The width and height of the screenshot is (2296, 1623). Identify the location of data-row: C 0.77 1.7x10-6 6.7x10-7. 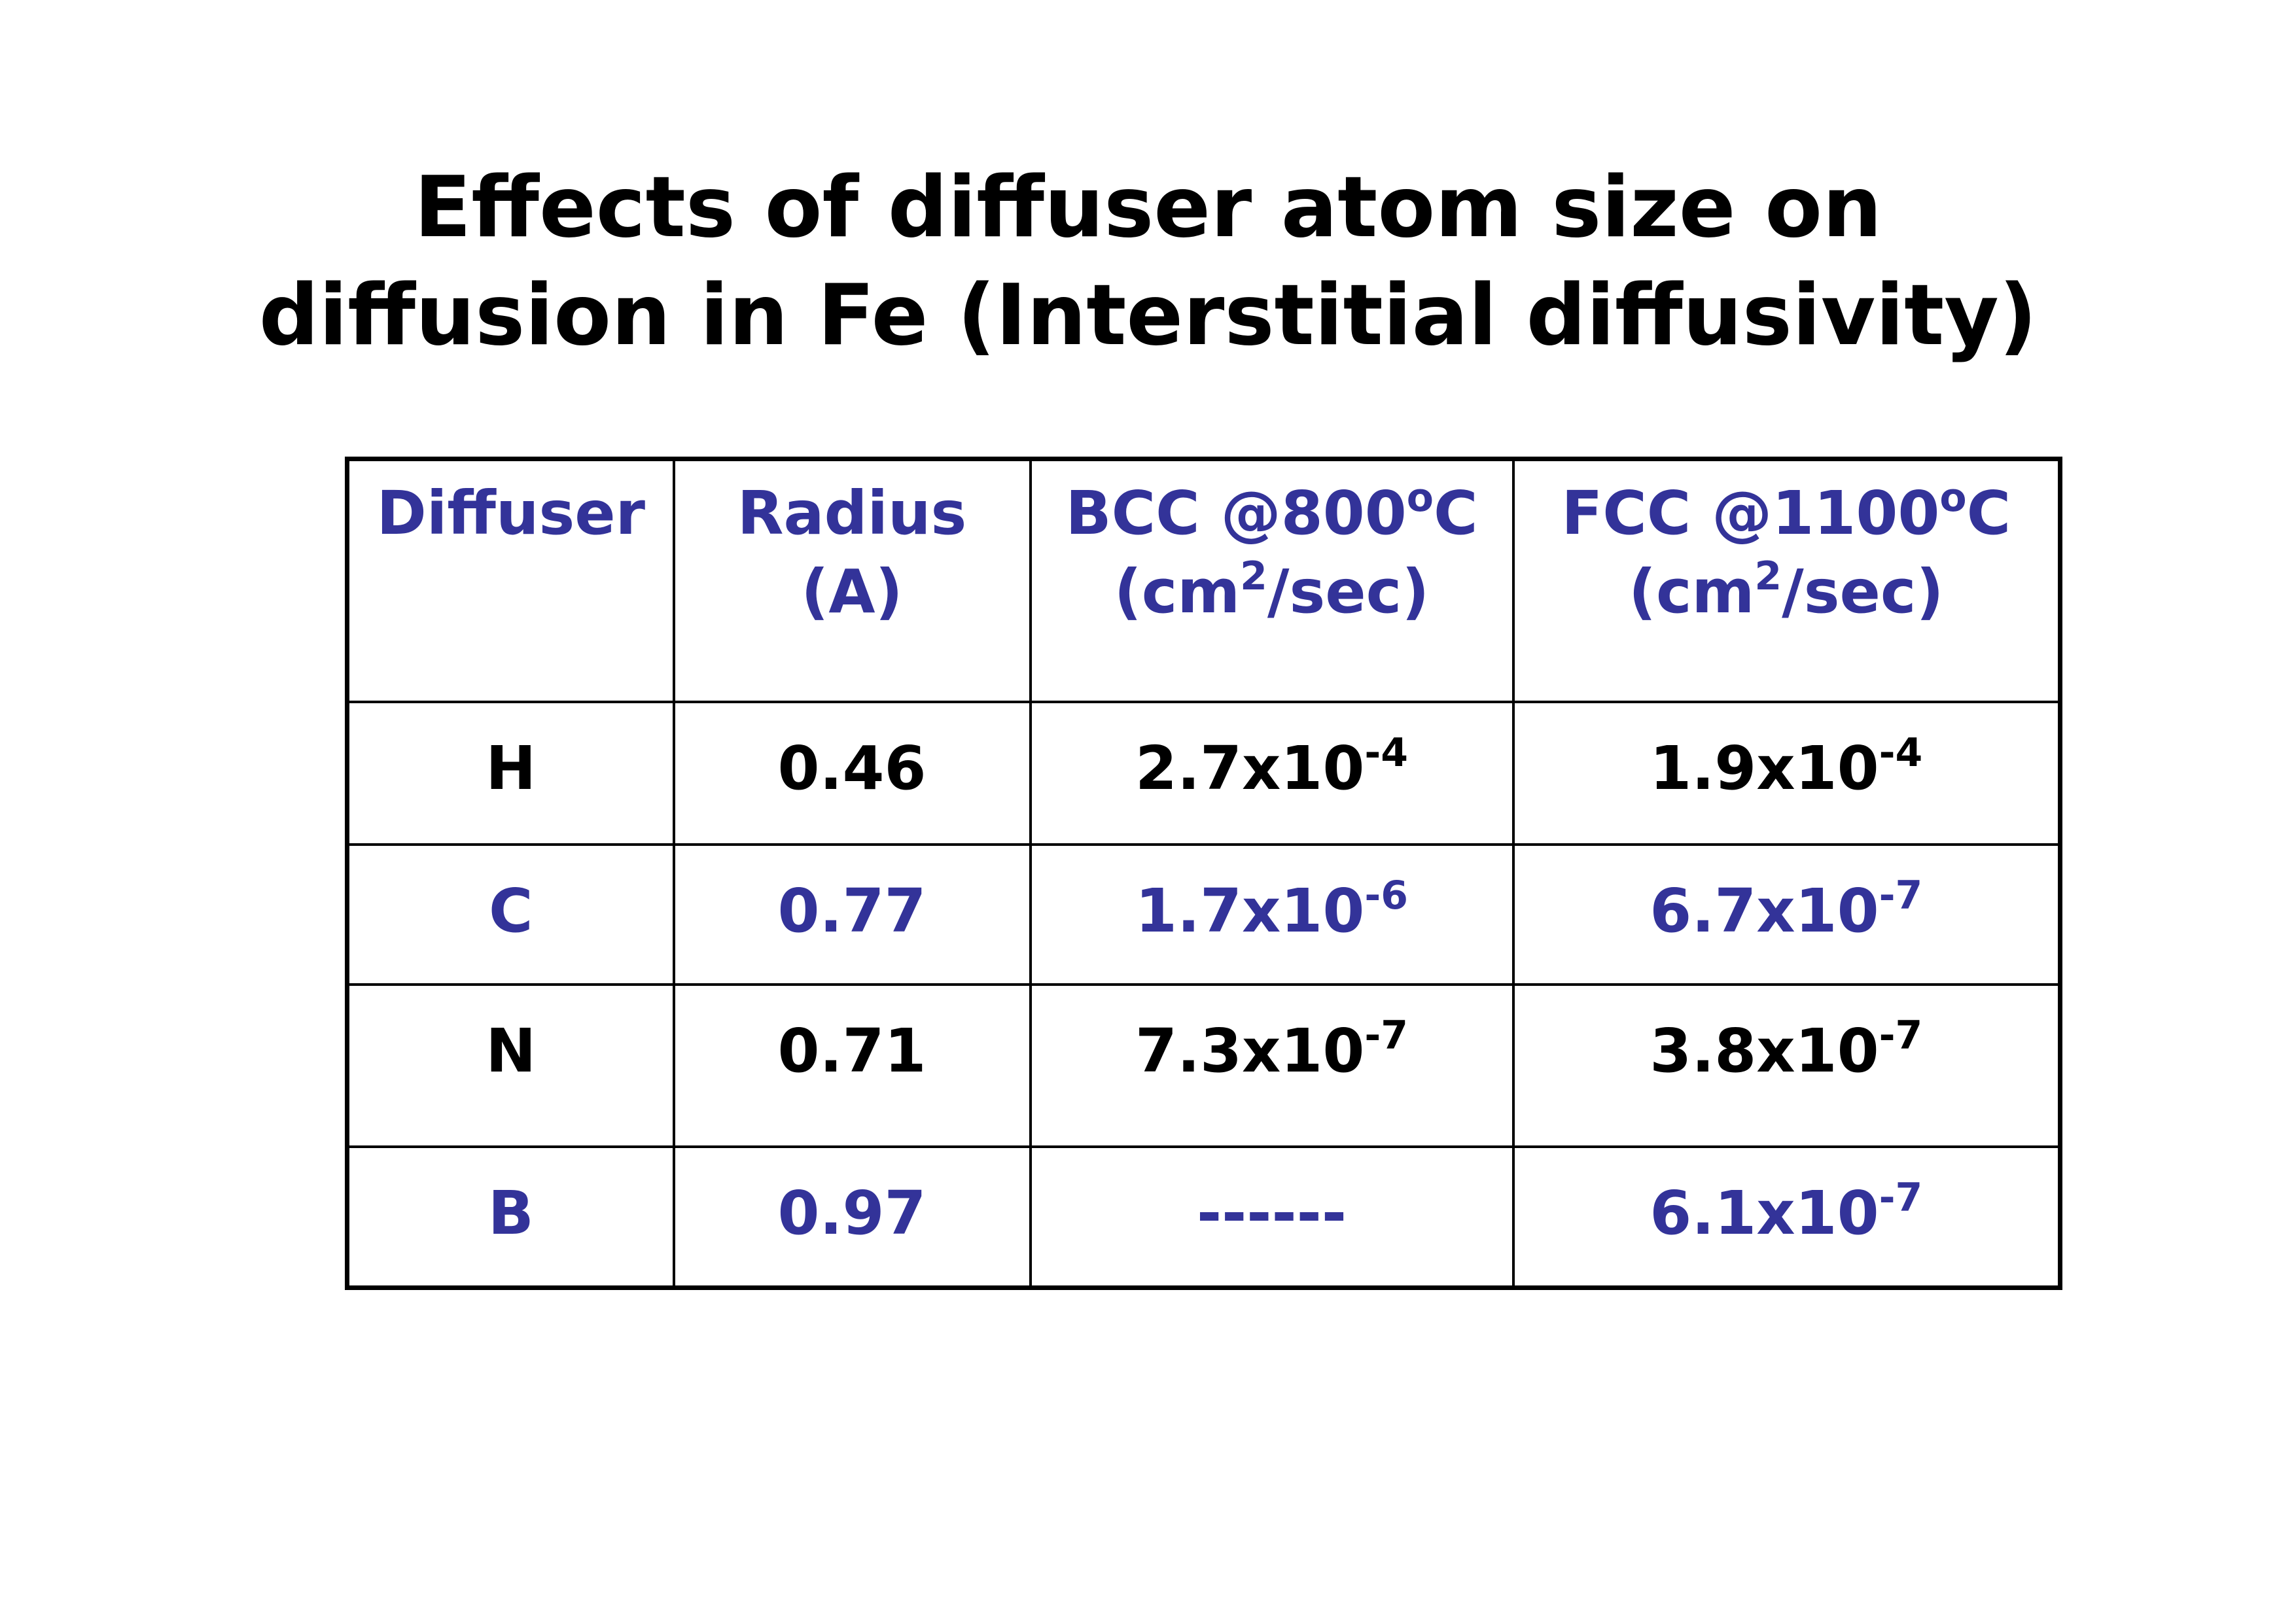
(1203, 915).